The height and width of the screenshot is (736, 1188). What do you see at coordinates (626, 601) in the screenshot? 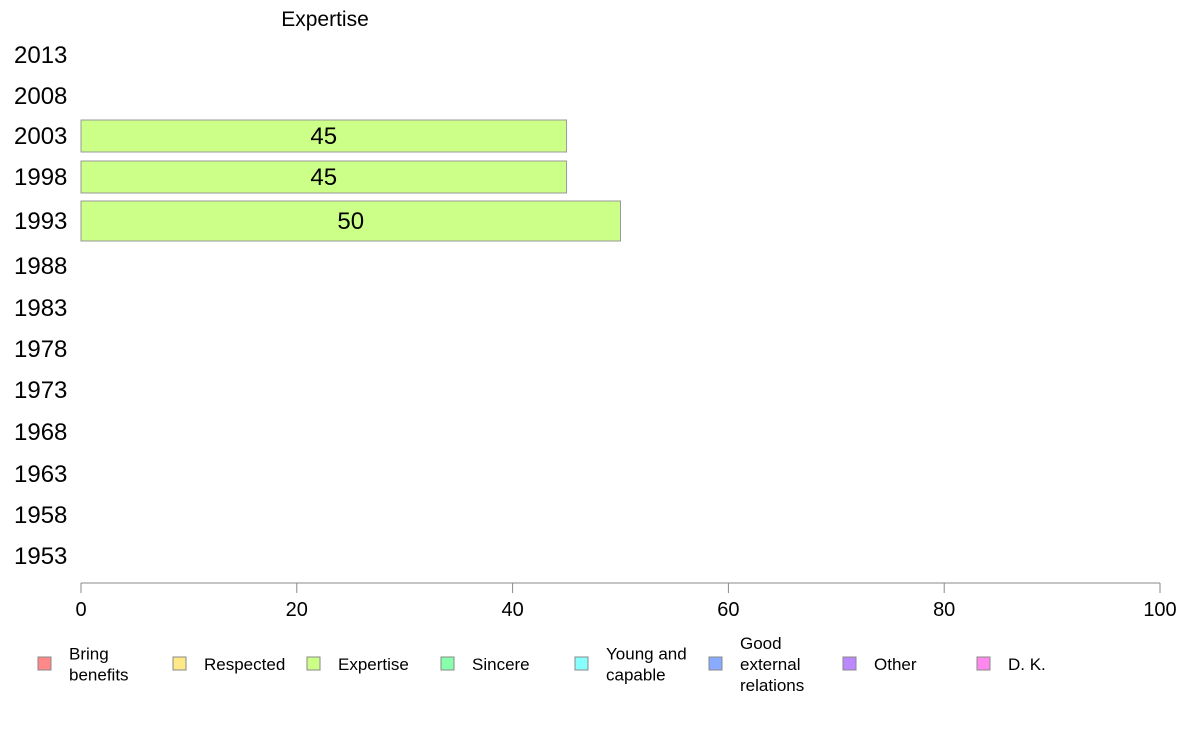
I see `x-axis: 0 20 40 60 80 100` at bounding box center [626, 601].